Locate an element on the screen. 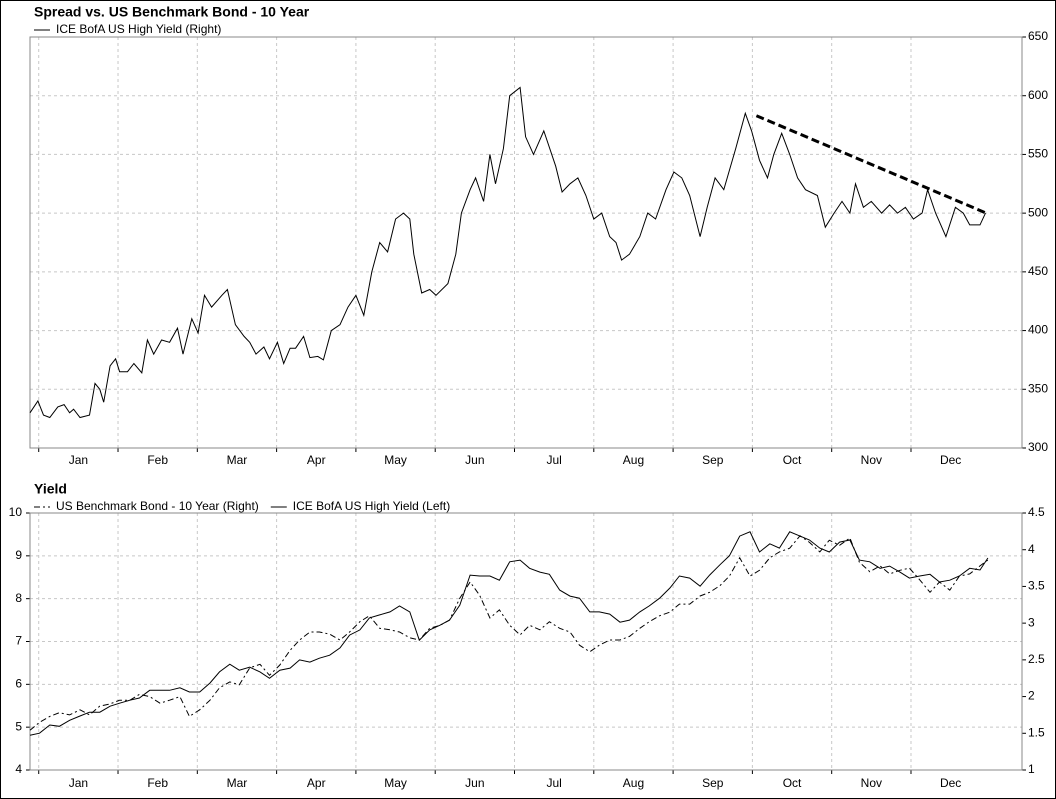  legend-label: US Benchmark Bond - 10 Year (Right) is located at coordinates (157, 506).